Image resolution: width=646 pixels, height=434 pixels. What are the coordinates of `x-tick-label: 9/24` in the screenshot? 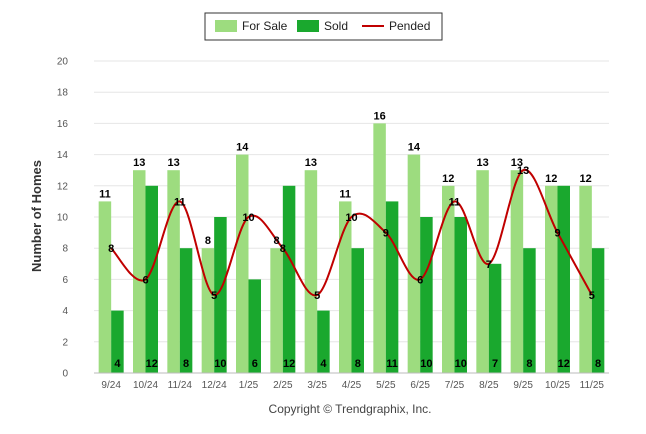 It's located at (111, 385).